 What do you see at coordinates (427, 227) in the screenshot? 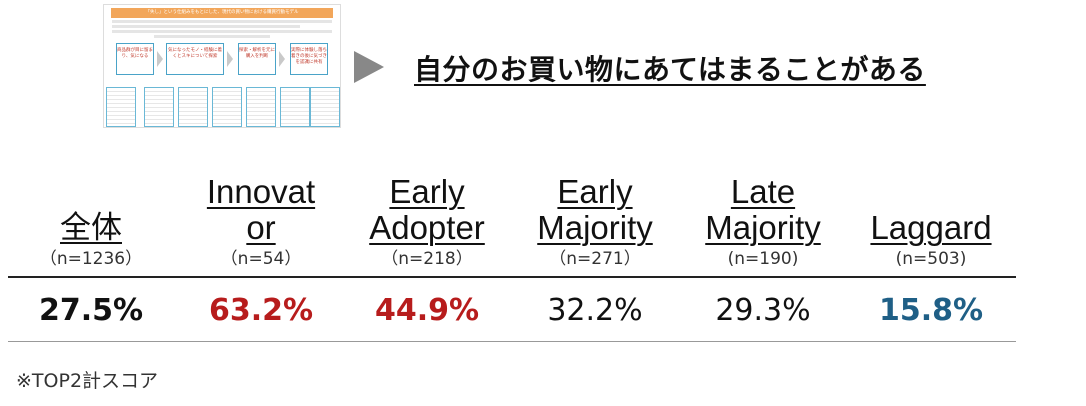
I see `segment-name-line: Adopter` at bounding box center [427, 227].